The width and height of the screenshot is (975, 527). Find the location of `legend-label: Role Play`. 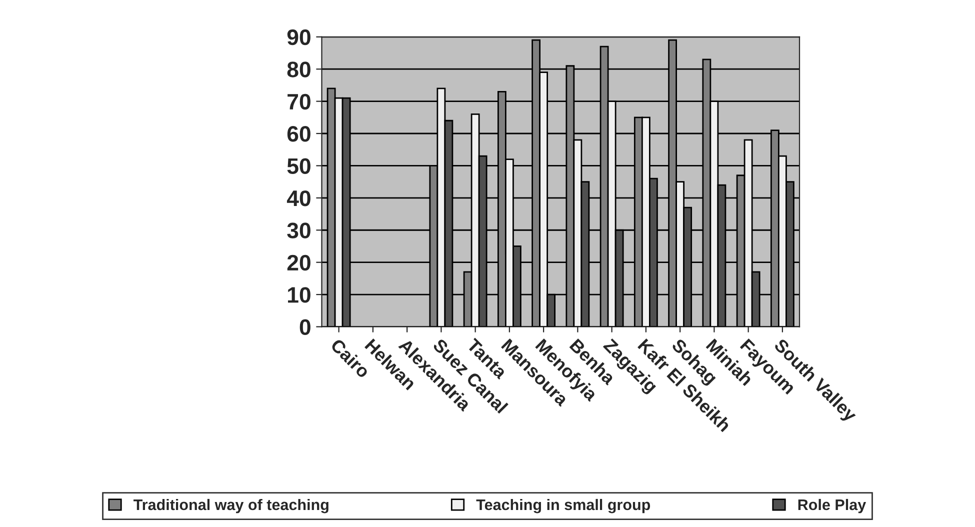

legend-label: Role Play is located at coordinates (832, 506).